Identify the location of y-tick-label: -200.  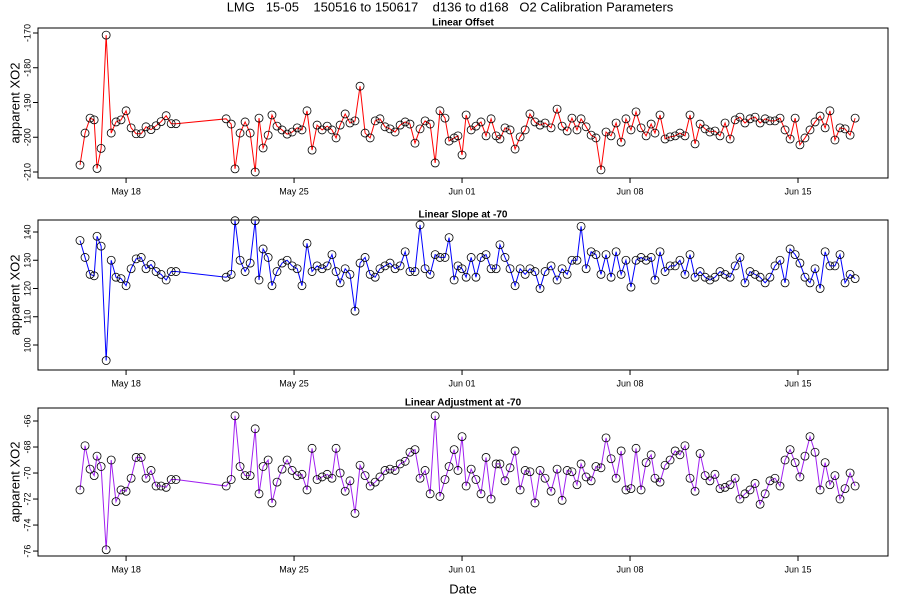
(27, 137).